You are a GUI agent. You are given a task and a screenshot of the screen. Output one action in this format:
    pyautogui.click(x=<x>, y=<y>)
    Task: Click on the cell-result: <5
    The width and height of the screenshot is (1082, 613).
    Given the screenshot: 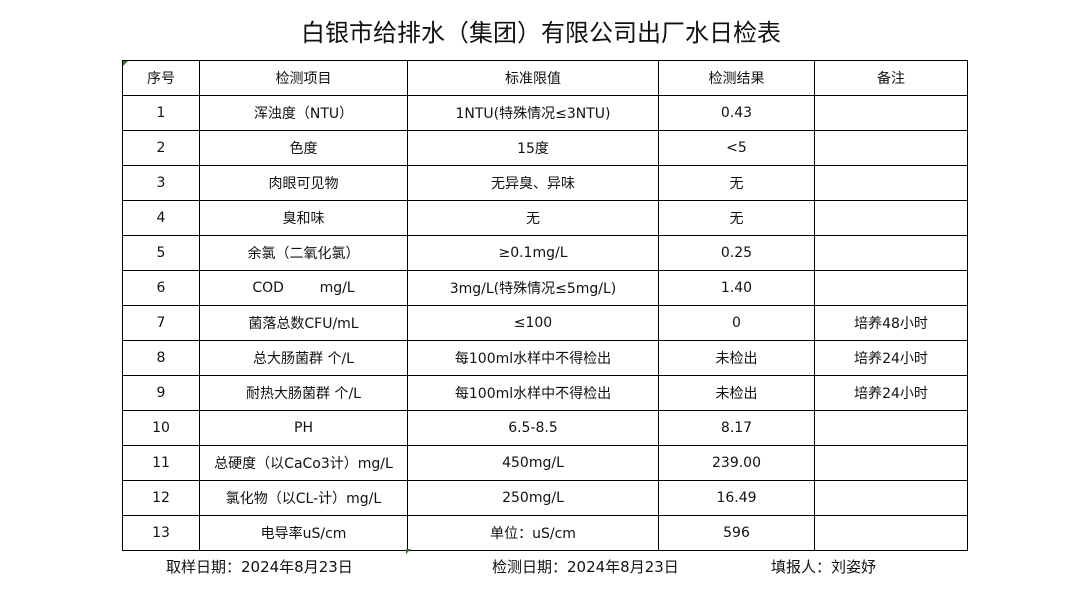 What is the action you would take?
    pyautogui.click(x=736, y=148)
    